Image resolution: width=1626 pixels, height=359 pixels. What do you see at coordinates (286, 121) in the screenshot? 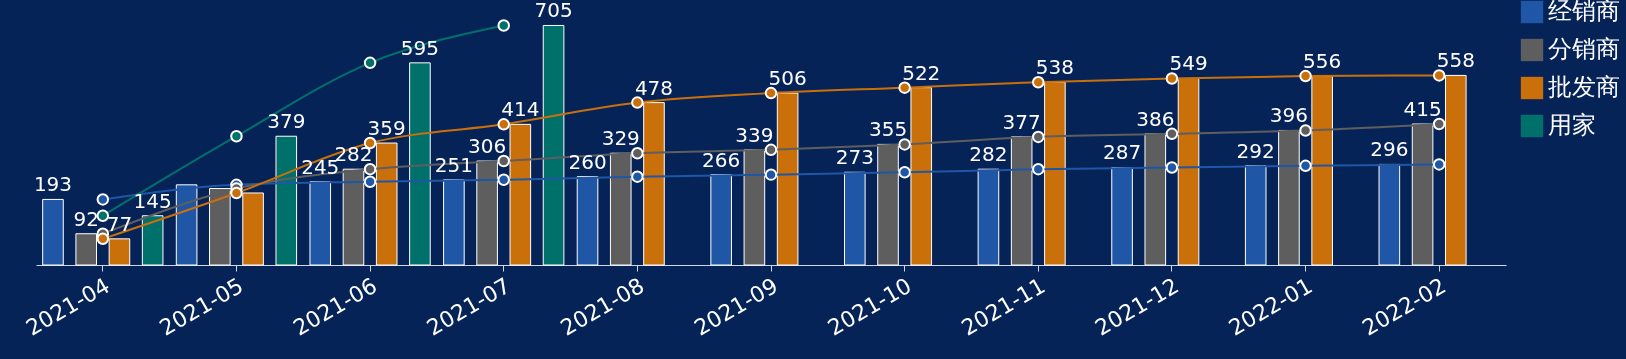
I see `data-label: 379` at bounding box center [286, 121].